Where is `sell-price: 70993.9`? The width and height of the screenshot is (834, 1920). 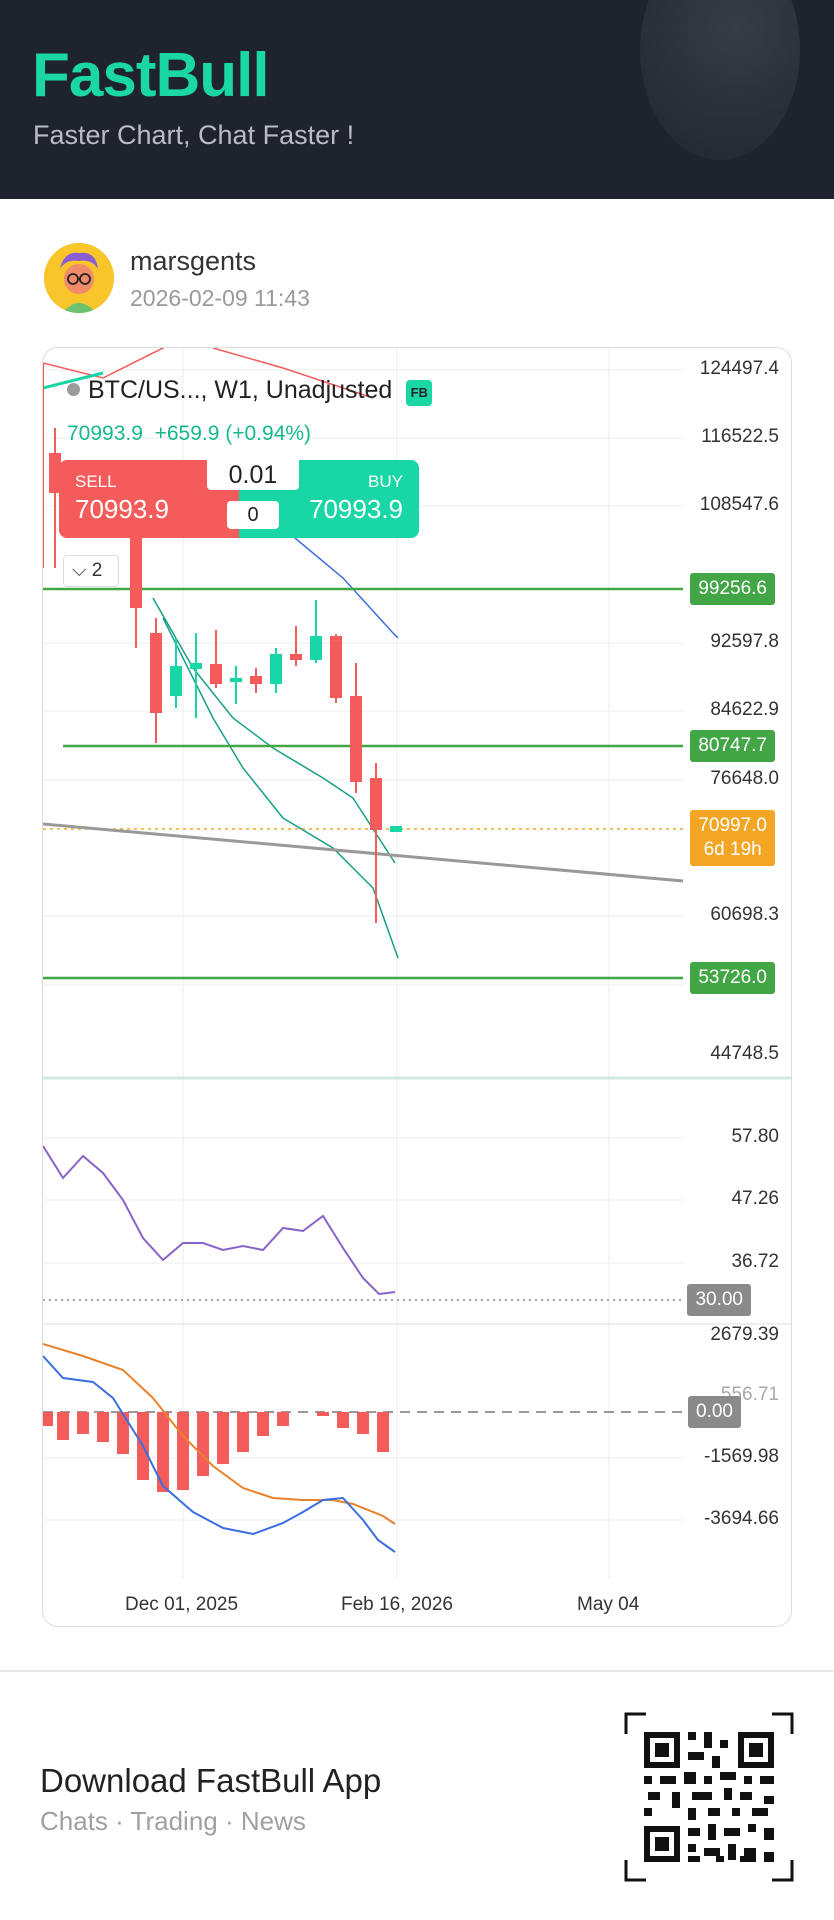
sell-price: 70993.9 is located at coordinates (122, 509).